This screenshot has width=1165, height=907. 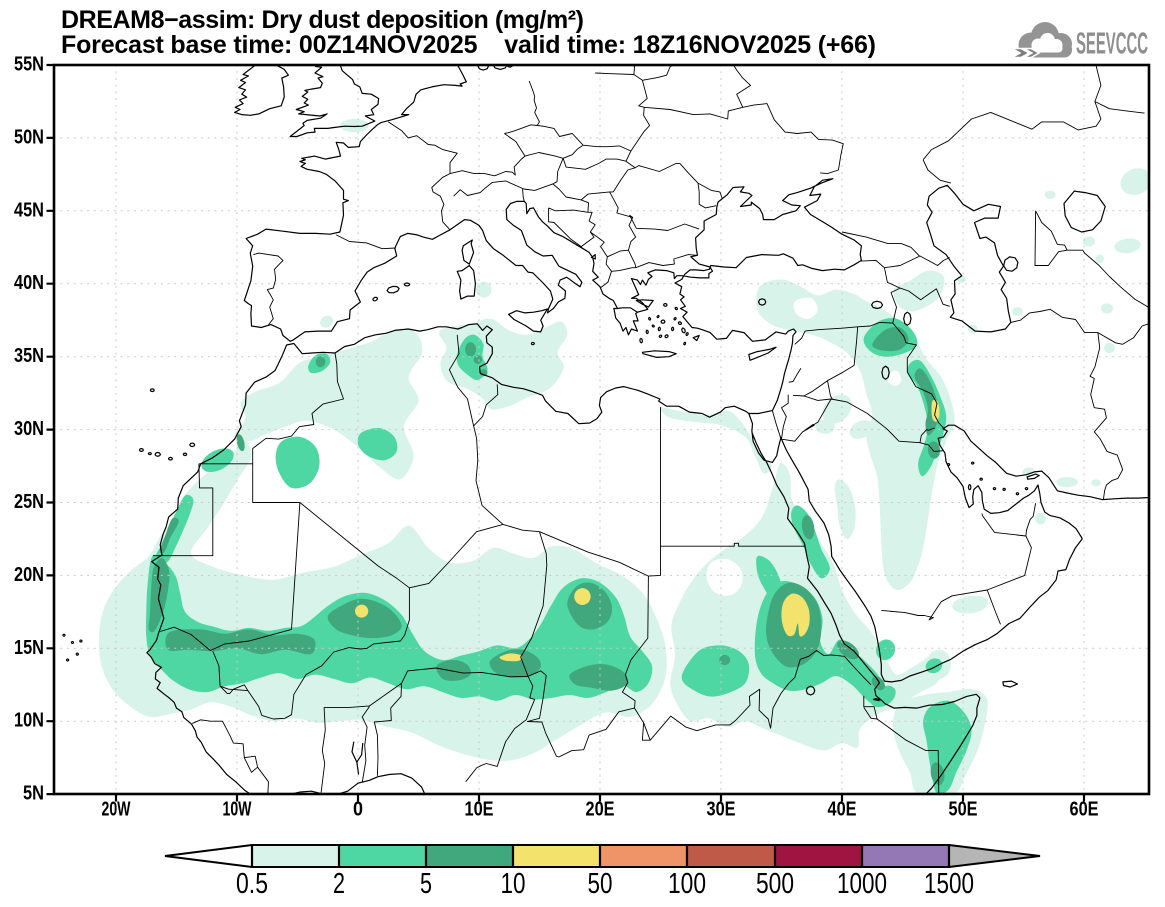 I want to click on svg-text: 100, so click(x=687, y=884).